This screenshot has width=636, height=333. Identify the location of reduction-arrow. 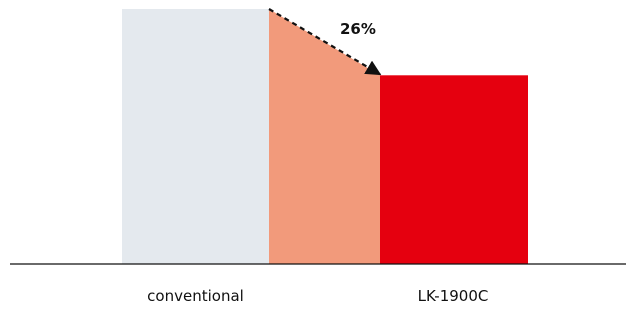
(325, 42).